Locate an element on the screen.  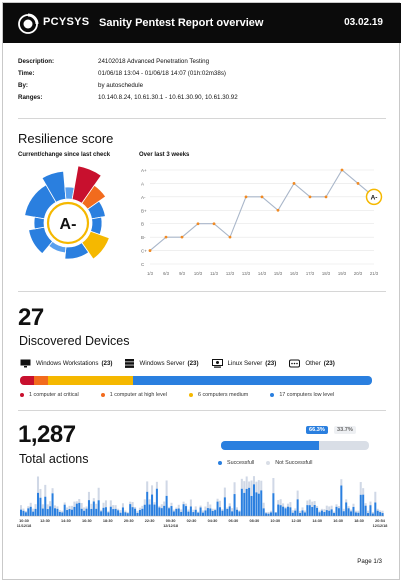
critical-dot-icon is located at coordinates (22, 395).